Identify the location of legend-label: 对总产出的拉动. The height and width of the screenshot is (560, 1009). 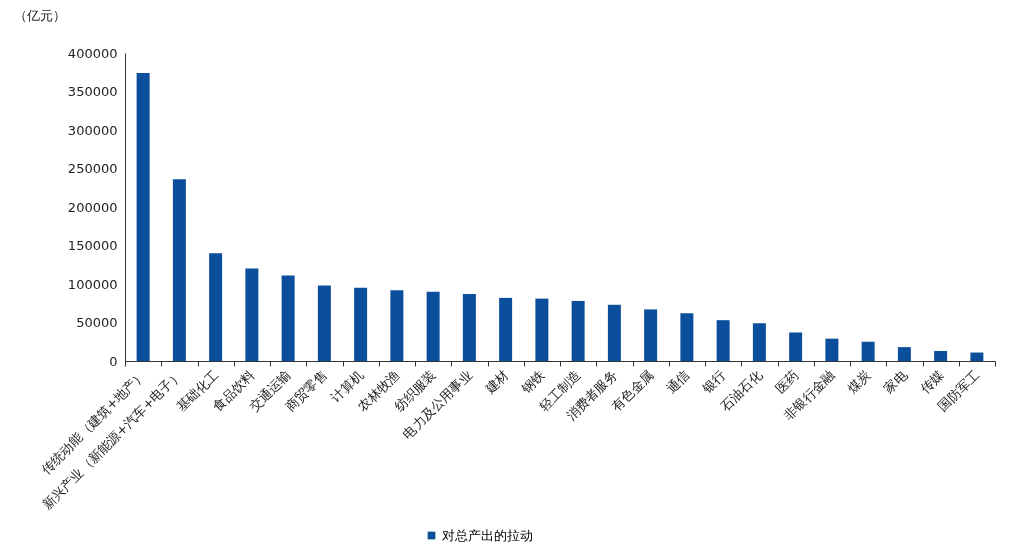
(487, 535).